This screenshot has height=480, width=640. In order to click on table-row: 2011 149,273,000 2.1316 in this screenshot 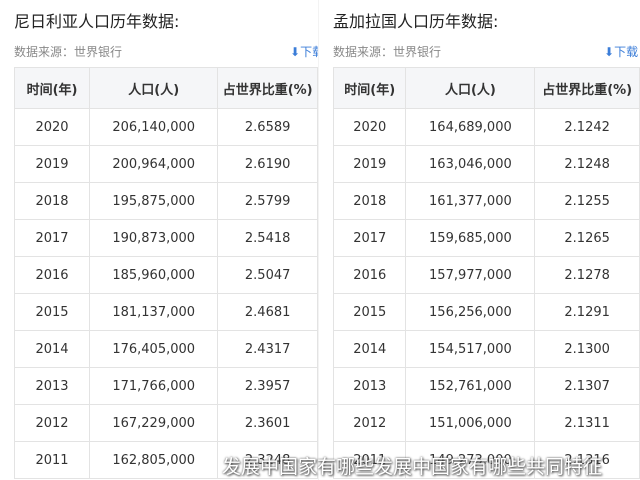, I will do `click(486, 460)`.